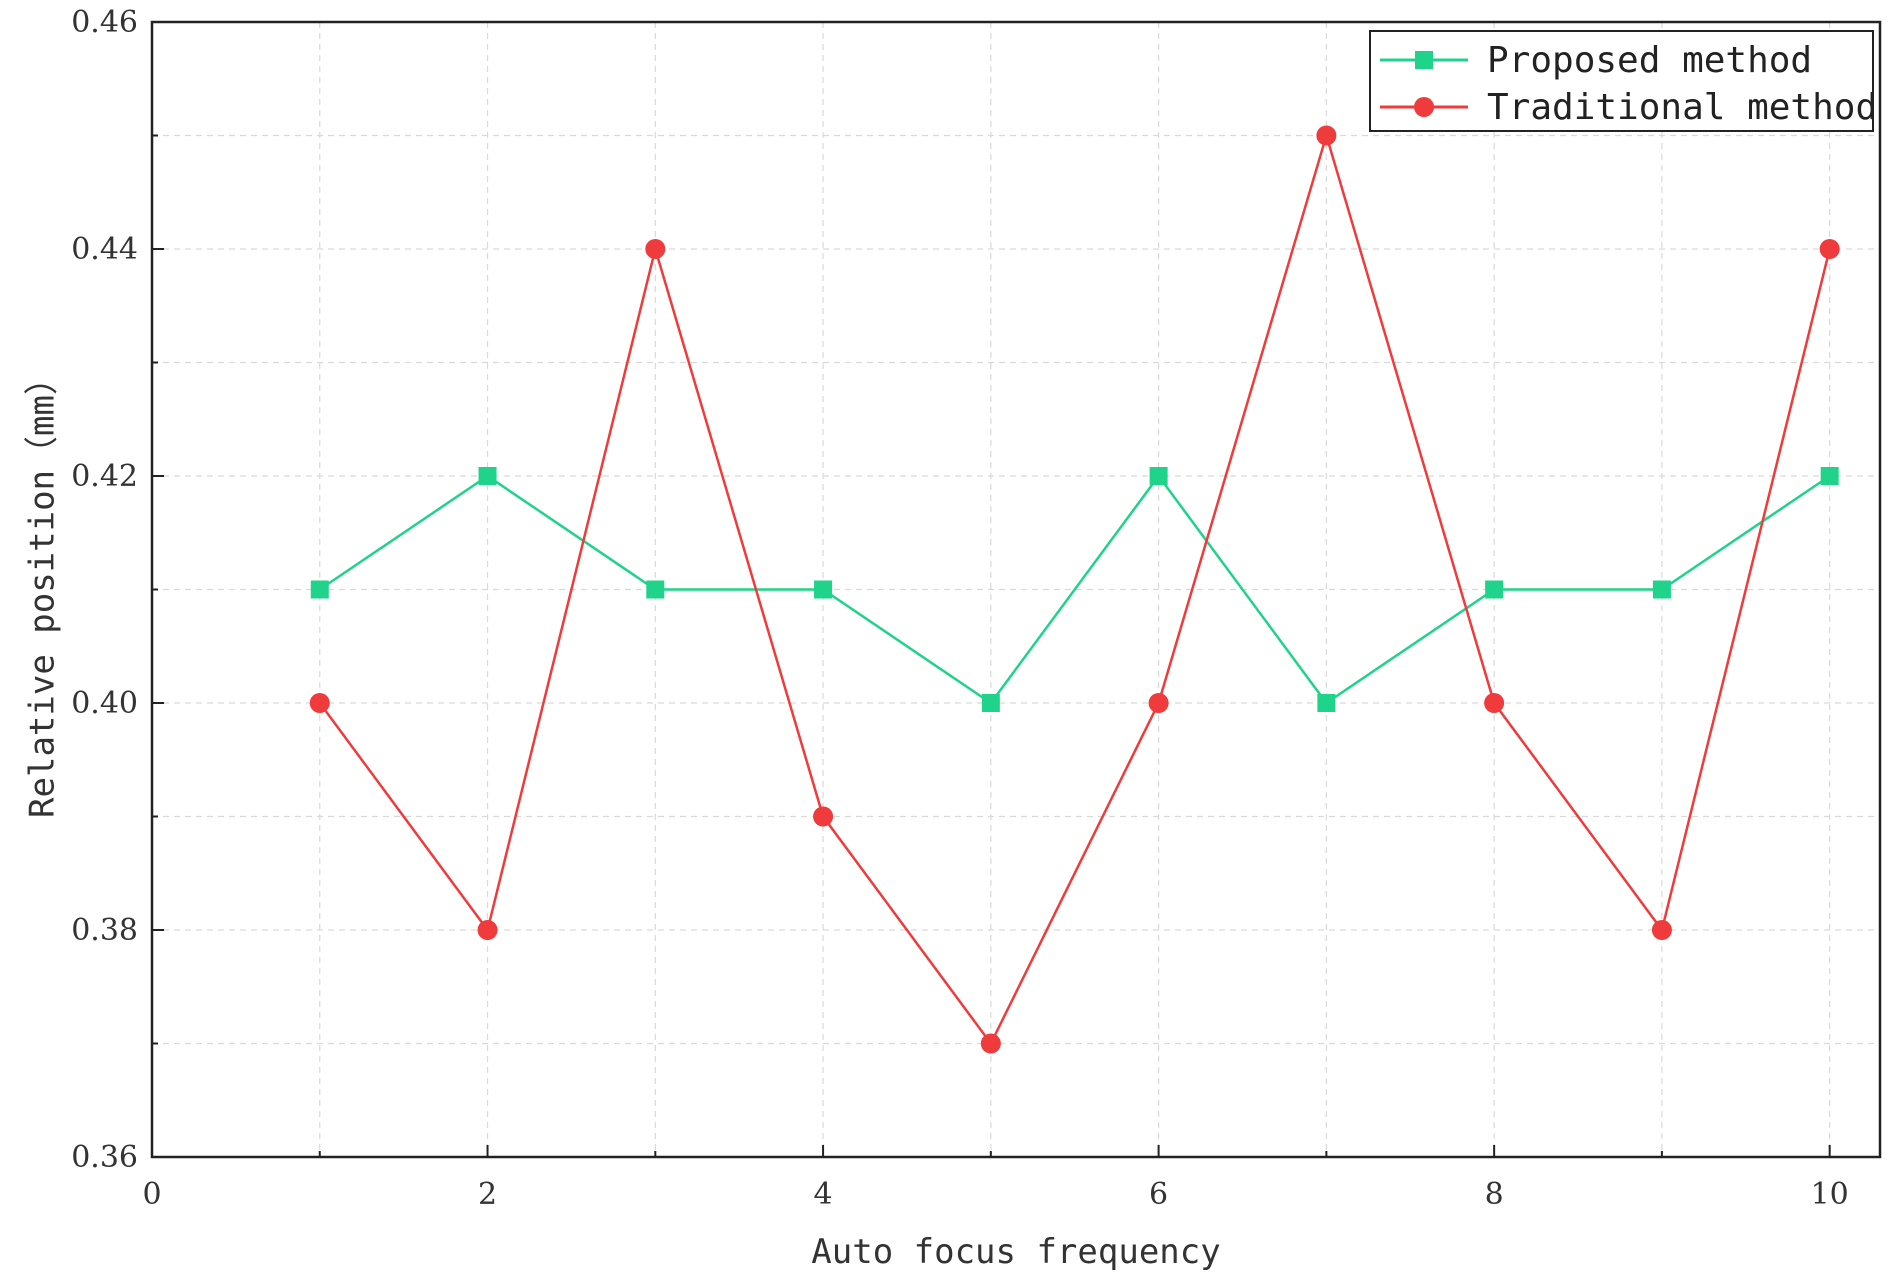 Image resolution: width=1891 pixels, height=1286 pixels. Describe the element at coordinates (151, 1194) in the screenshot. I see `x-tick-label: 0` at that location.